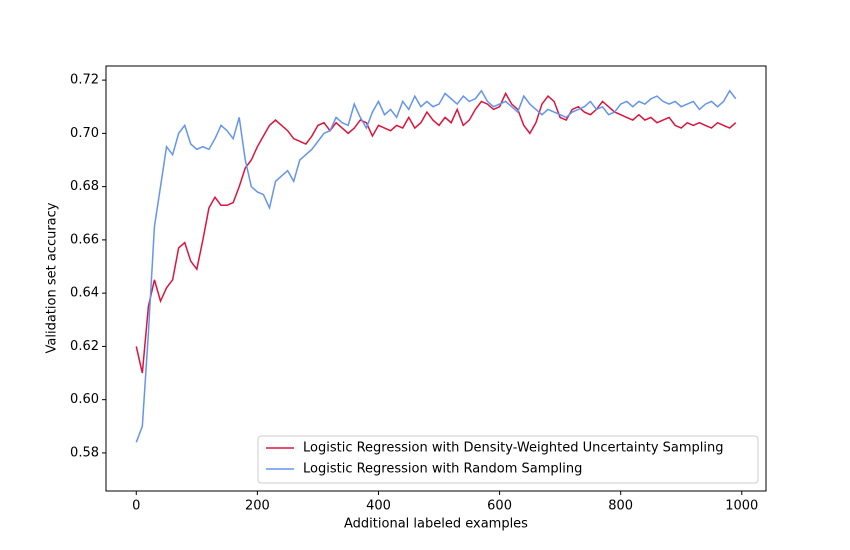  What do you see at coordinates (84, 80) in the screenshot?
I see `y-tick-label: 0.72` at bounding box center [84, 80].